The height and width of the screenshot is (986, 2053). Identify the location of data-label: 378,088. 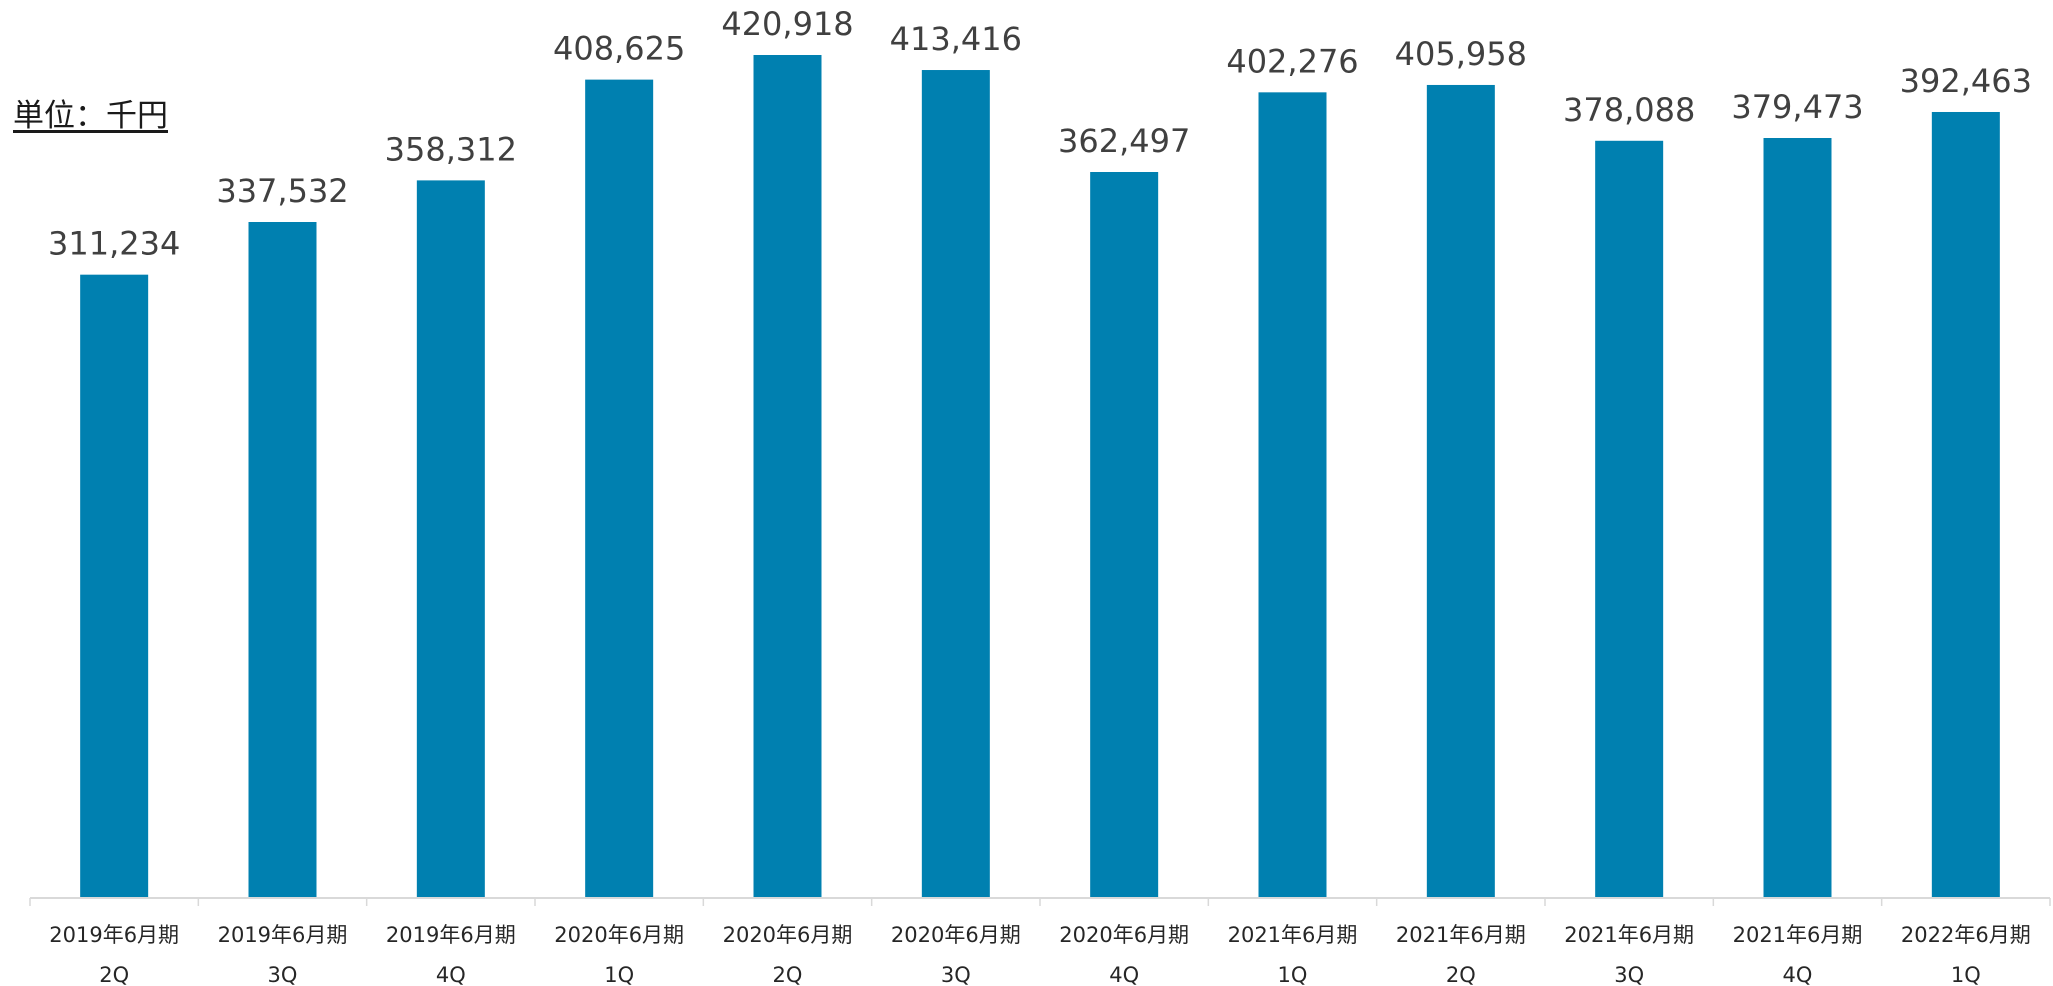
(1629, 110).